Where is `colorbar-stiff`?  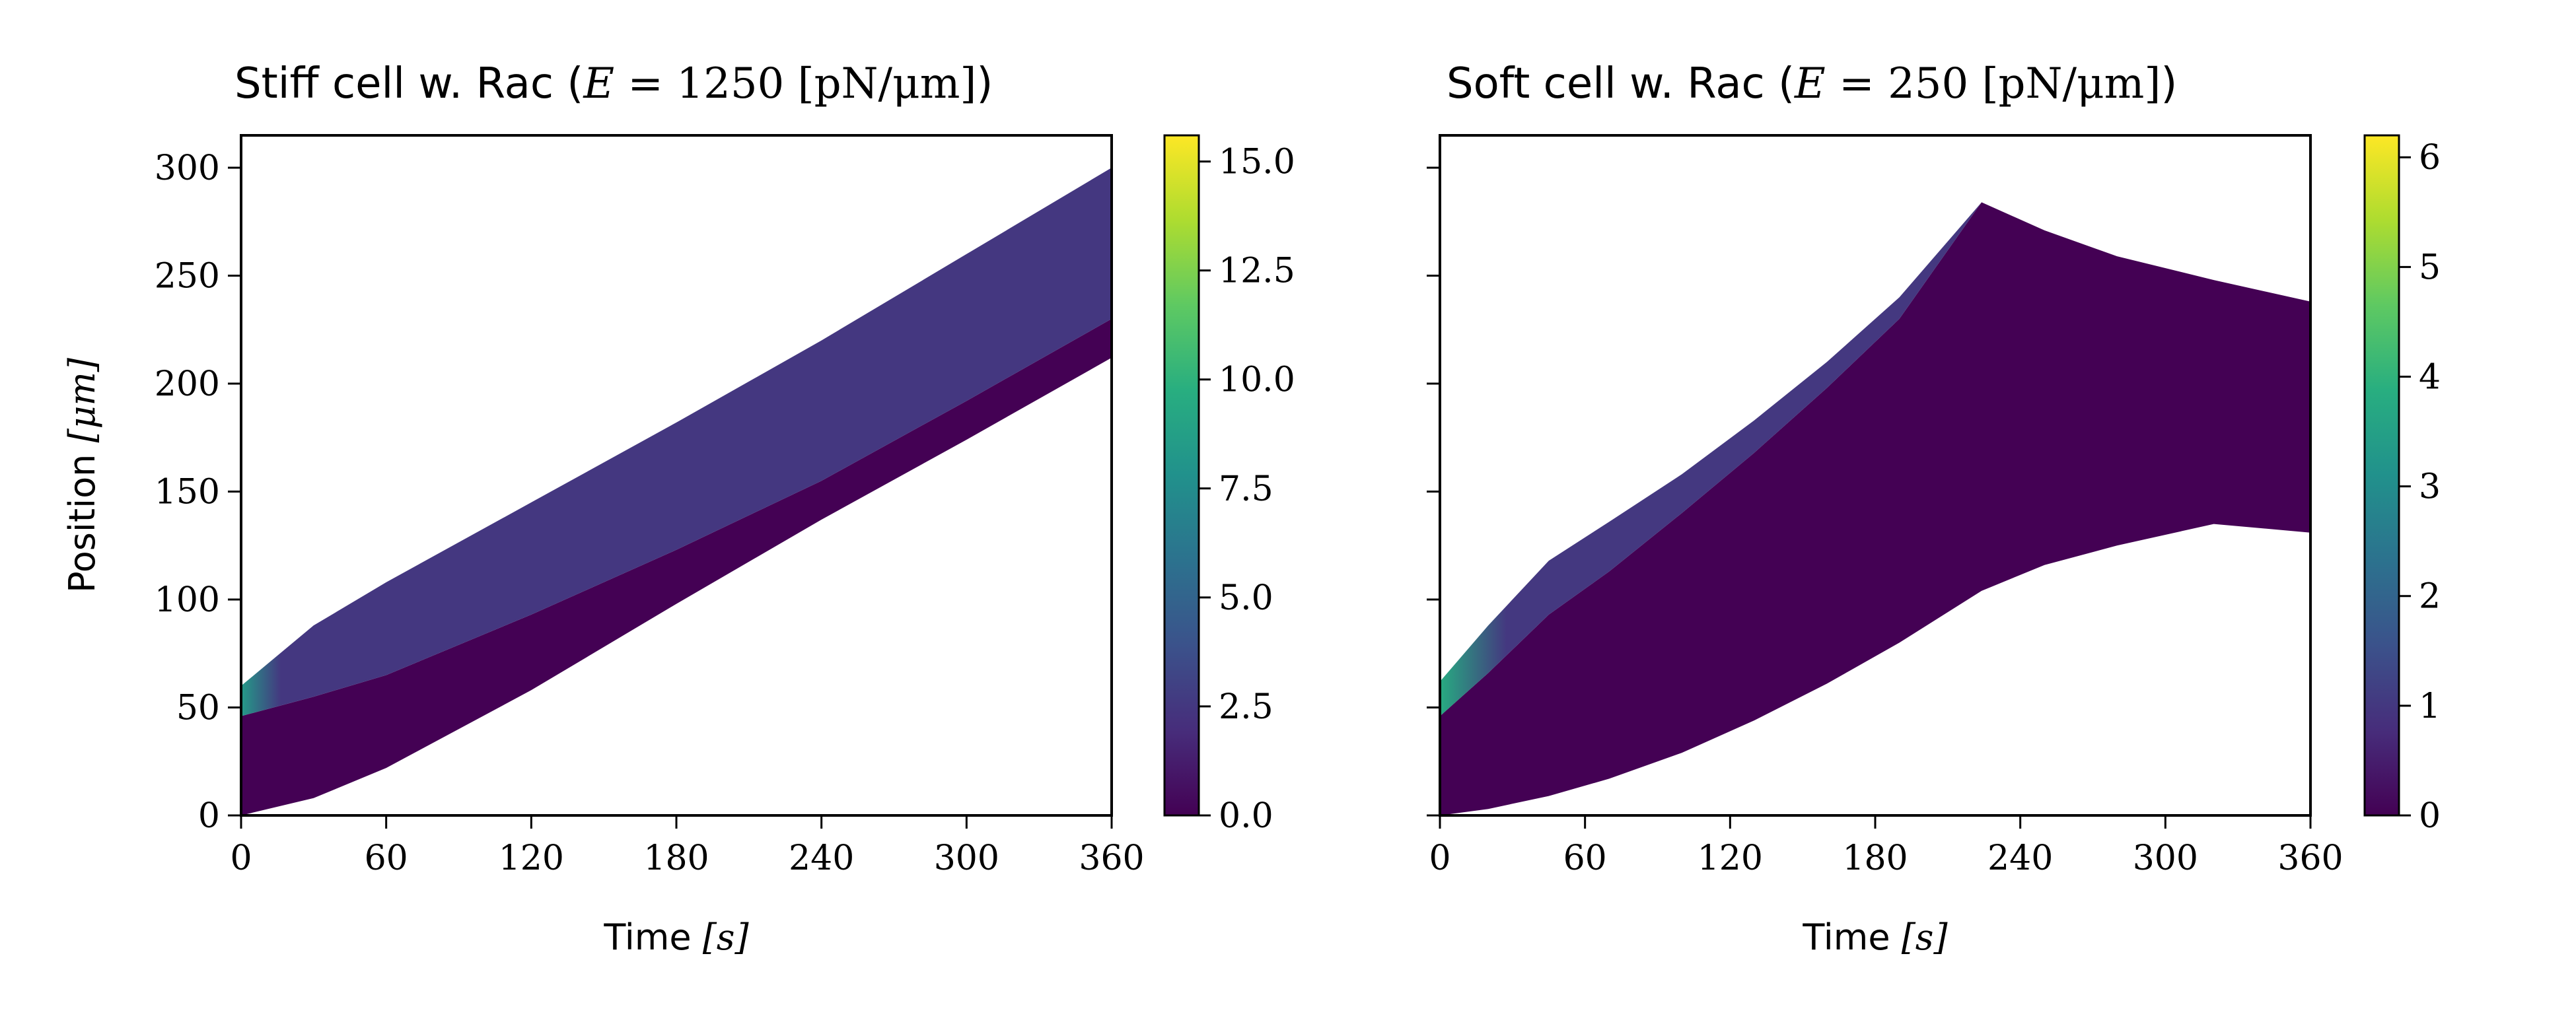
colorbar-stiff is located at coordinates (1181, 475).